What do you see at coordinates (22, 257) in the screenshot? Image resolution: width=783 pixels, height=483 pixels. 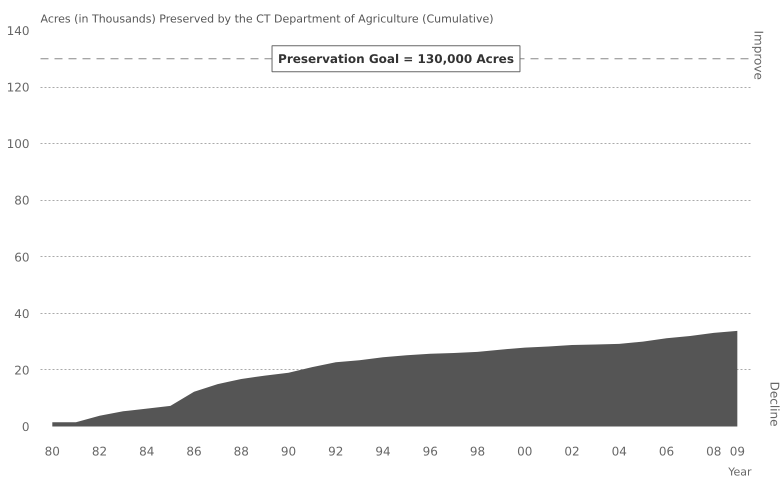 I see `y-tick-label: 60` at bounding box center [22, 257].